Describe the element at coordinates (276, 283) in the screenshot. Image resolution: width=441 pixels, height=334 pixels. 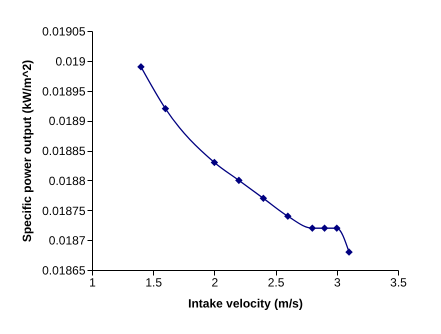
I see `x-tick-label: 2.5` at that location.